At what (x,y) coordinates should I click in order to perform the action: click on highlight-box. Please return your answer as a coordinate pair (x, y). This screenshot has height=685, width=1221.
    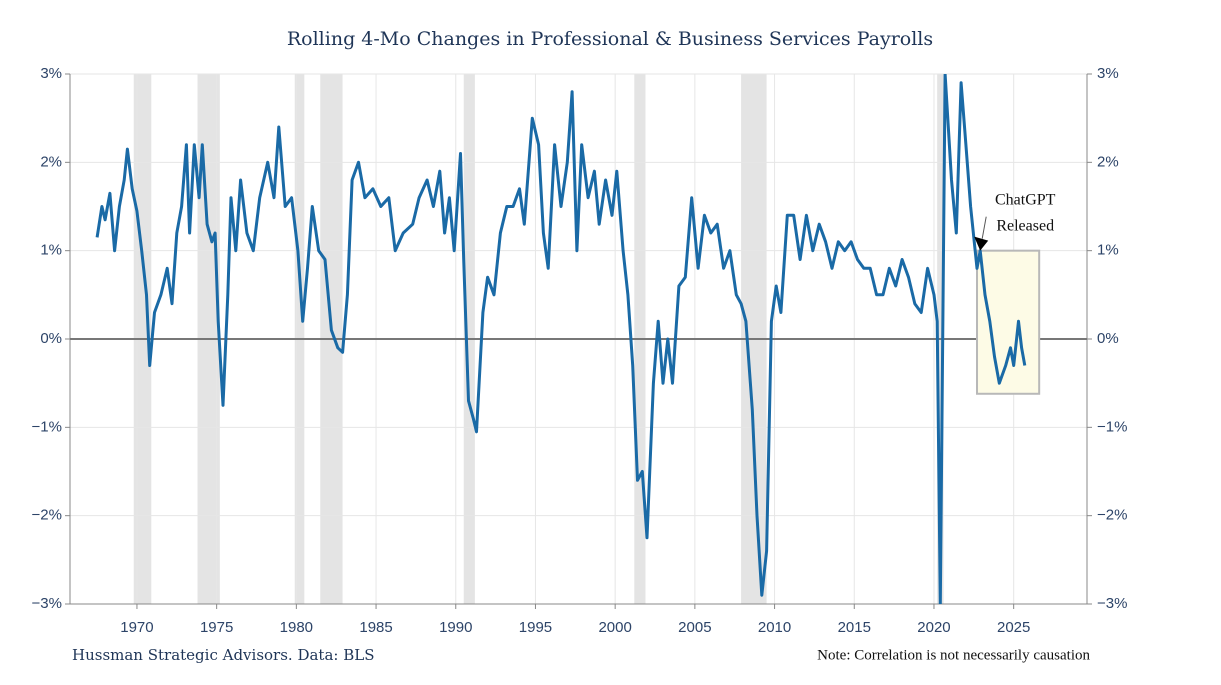
    Looking at the image, I should click on (1008, 322).